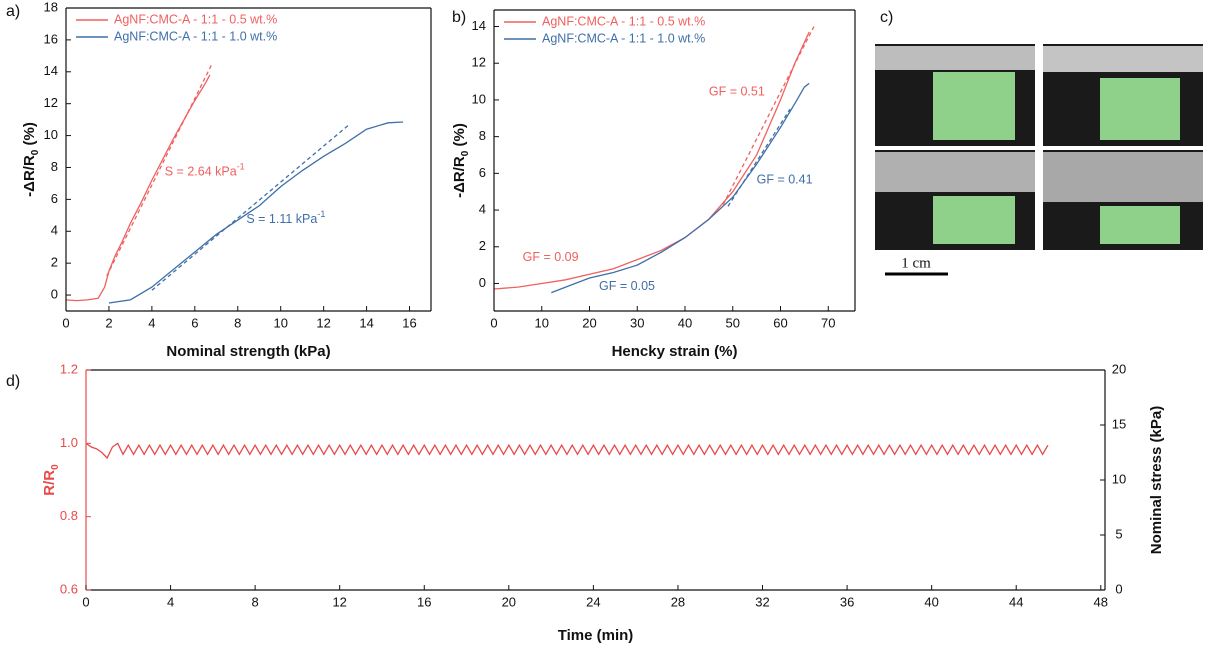 The height and width of the screenshot is (653, 1205). I want to click on panel-label: a), so click(13, 11).